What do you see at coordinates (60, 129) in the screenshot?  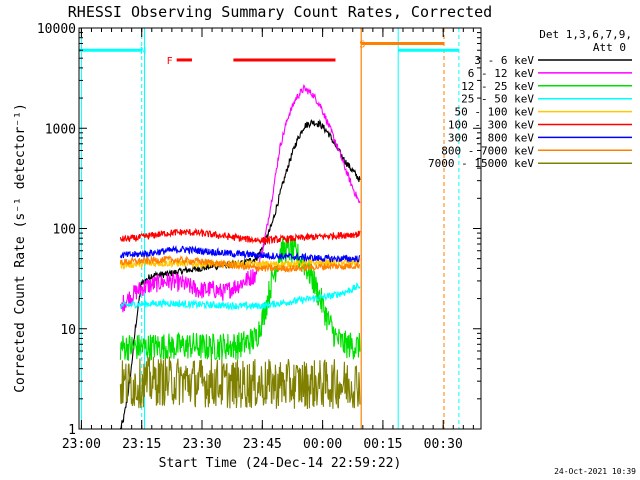 I see `y-tick-label: 1000` at bounding box center [60, 129].